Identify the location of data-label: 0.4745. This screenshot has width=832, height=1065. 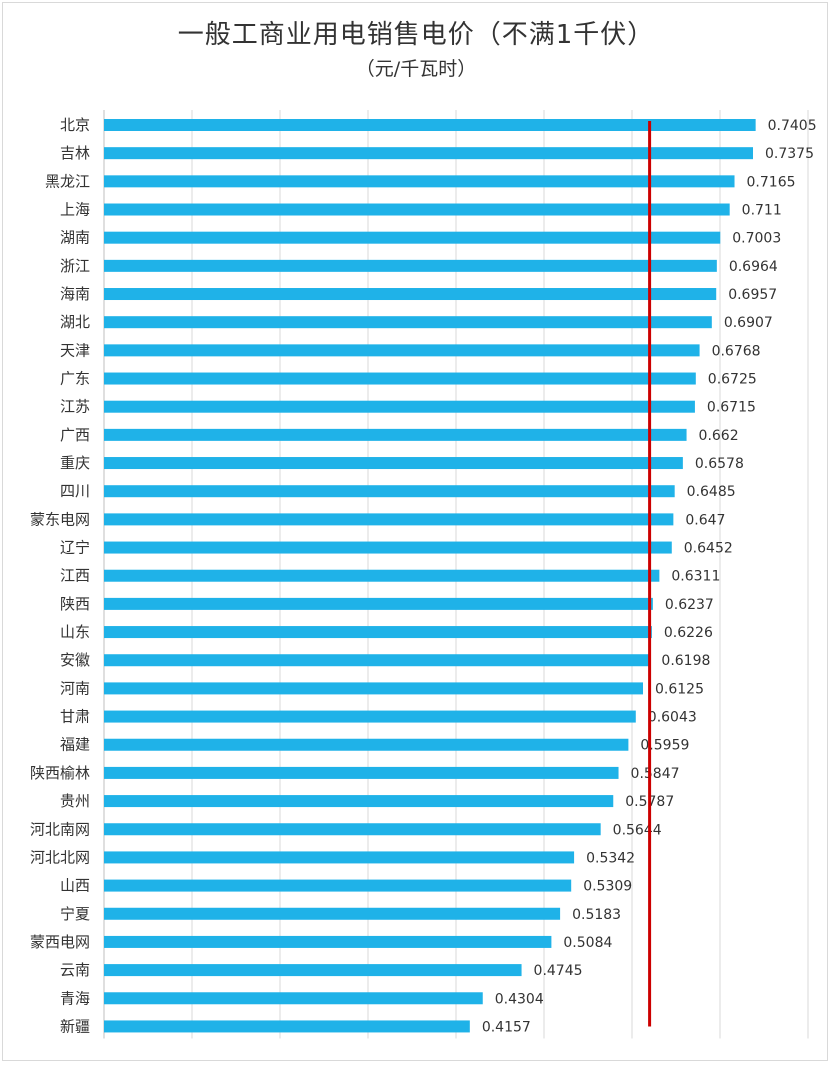
(558, 971).